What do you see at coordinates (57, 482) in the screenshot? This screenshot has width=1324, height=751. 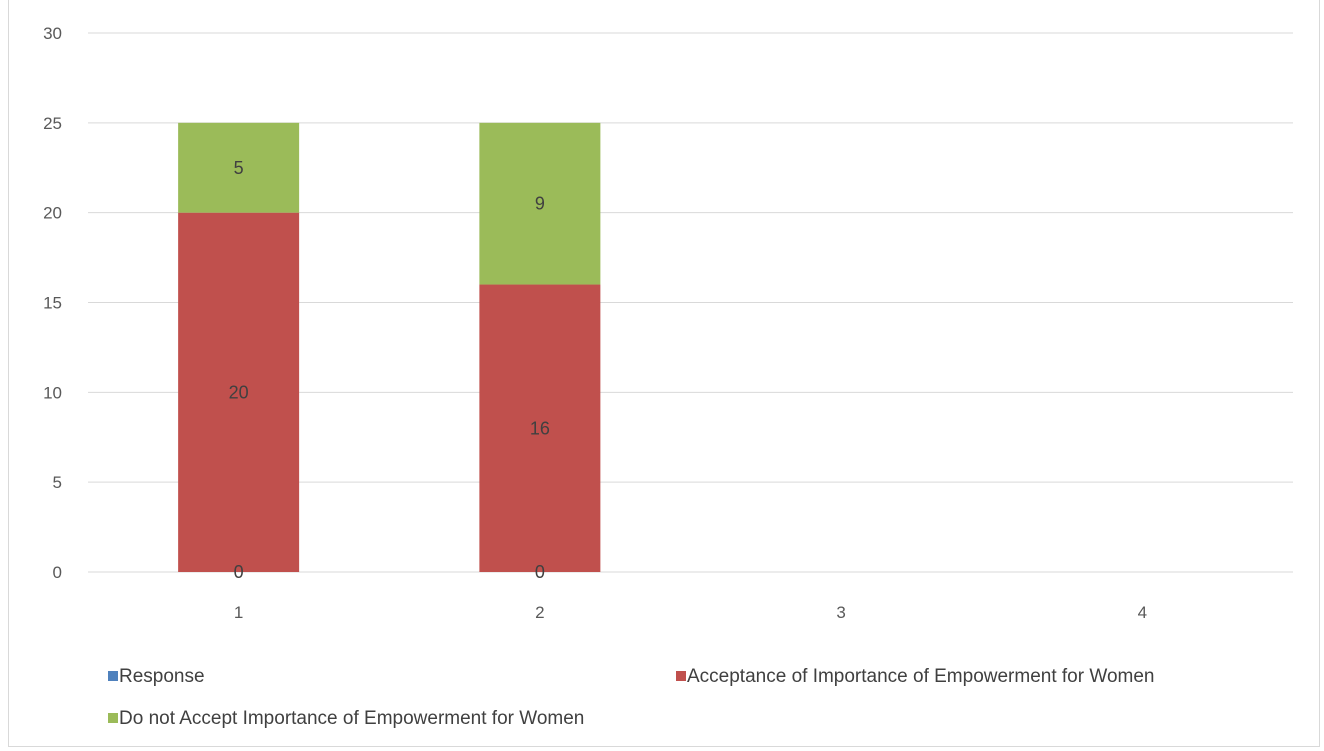 I see `y-tick-label: 5` at bounding box center [57, 482].